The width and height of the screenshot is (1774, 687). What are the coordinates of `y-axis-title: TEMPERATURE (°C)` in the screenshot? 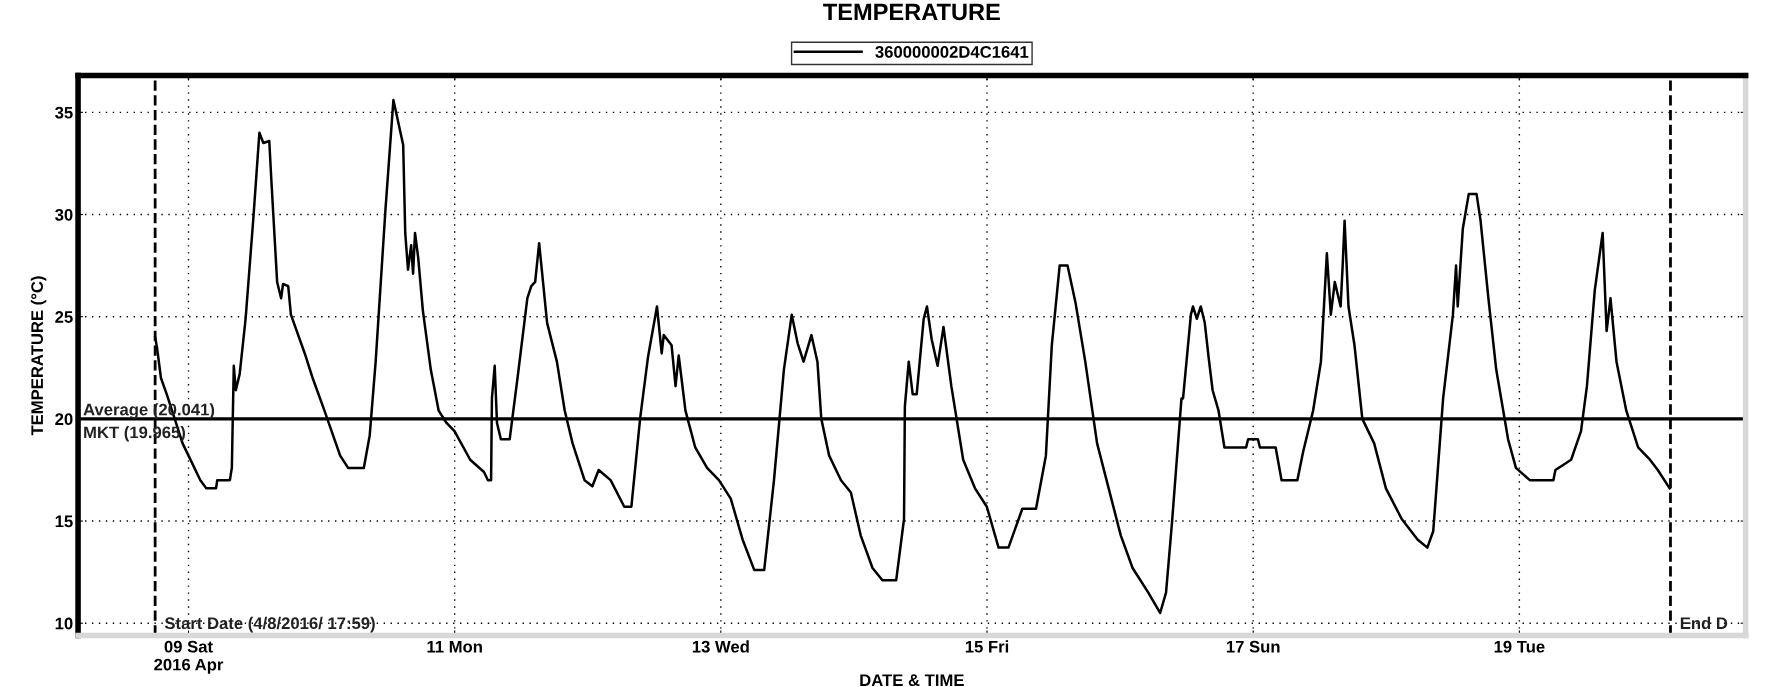 It's located at (38, 356).